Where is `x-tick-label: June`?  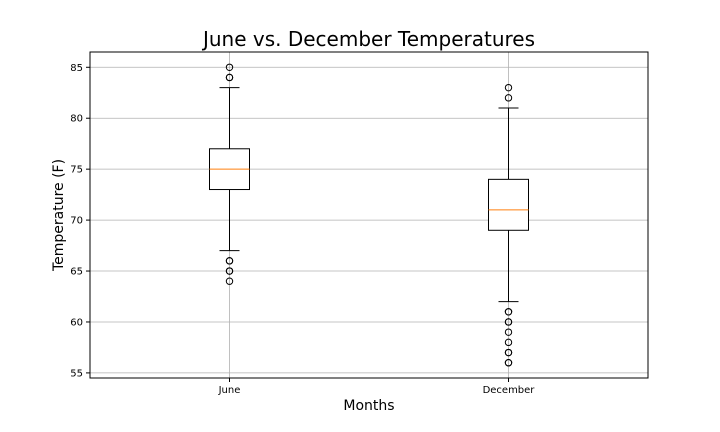
x-tick-label: June is located at coordinates (229, 390).